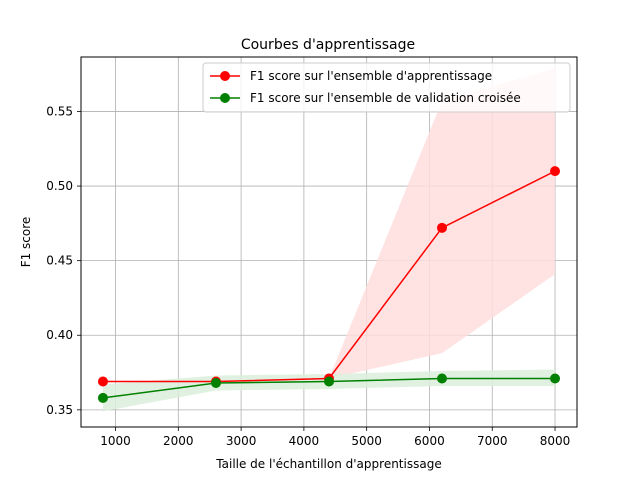 This screenshot has width=640, height=480. What do you see at coordinates (328, 45) in the screenshot?
I see `chart-title: Courbes d'apprentissage` at bounding box center [328, 45].